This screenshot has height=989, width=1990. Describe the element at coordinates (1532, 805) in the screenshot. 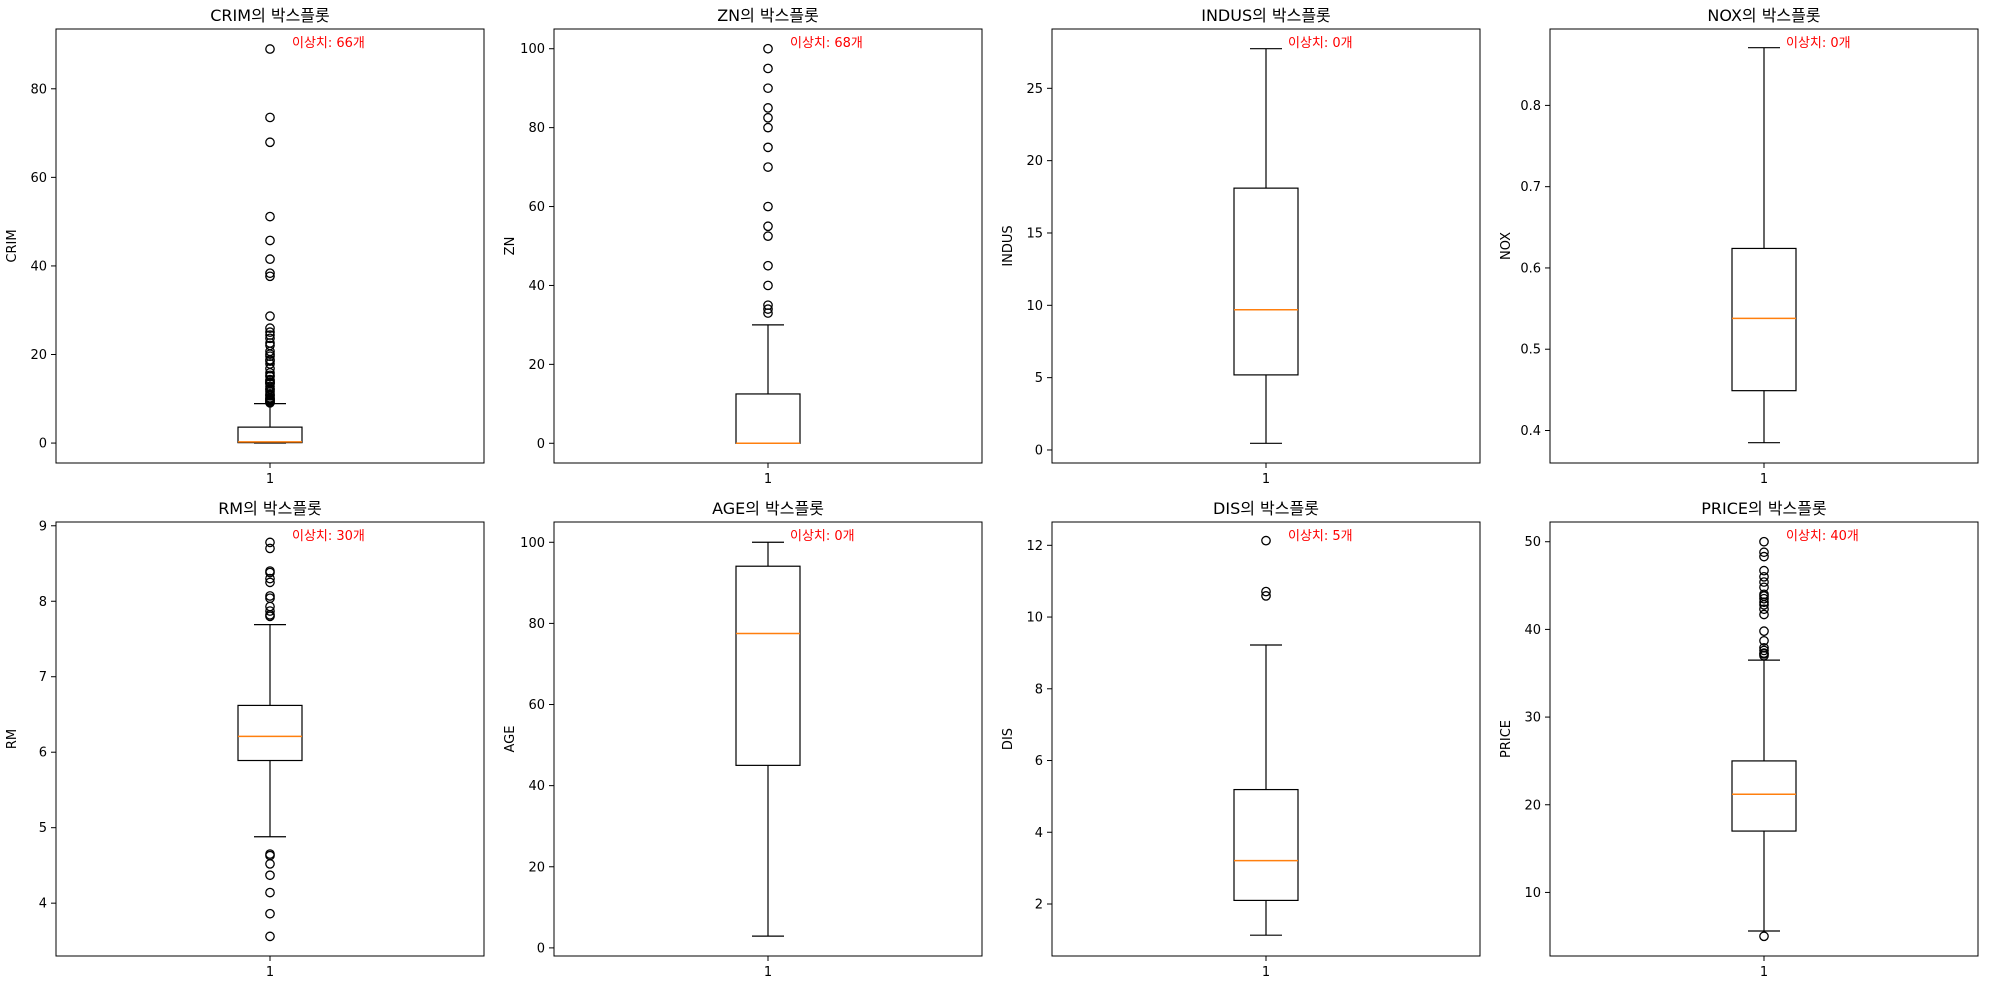

I see `y-tick-label: 20` at that location.